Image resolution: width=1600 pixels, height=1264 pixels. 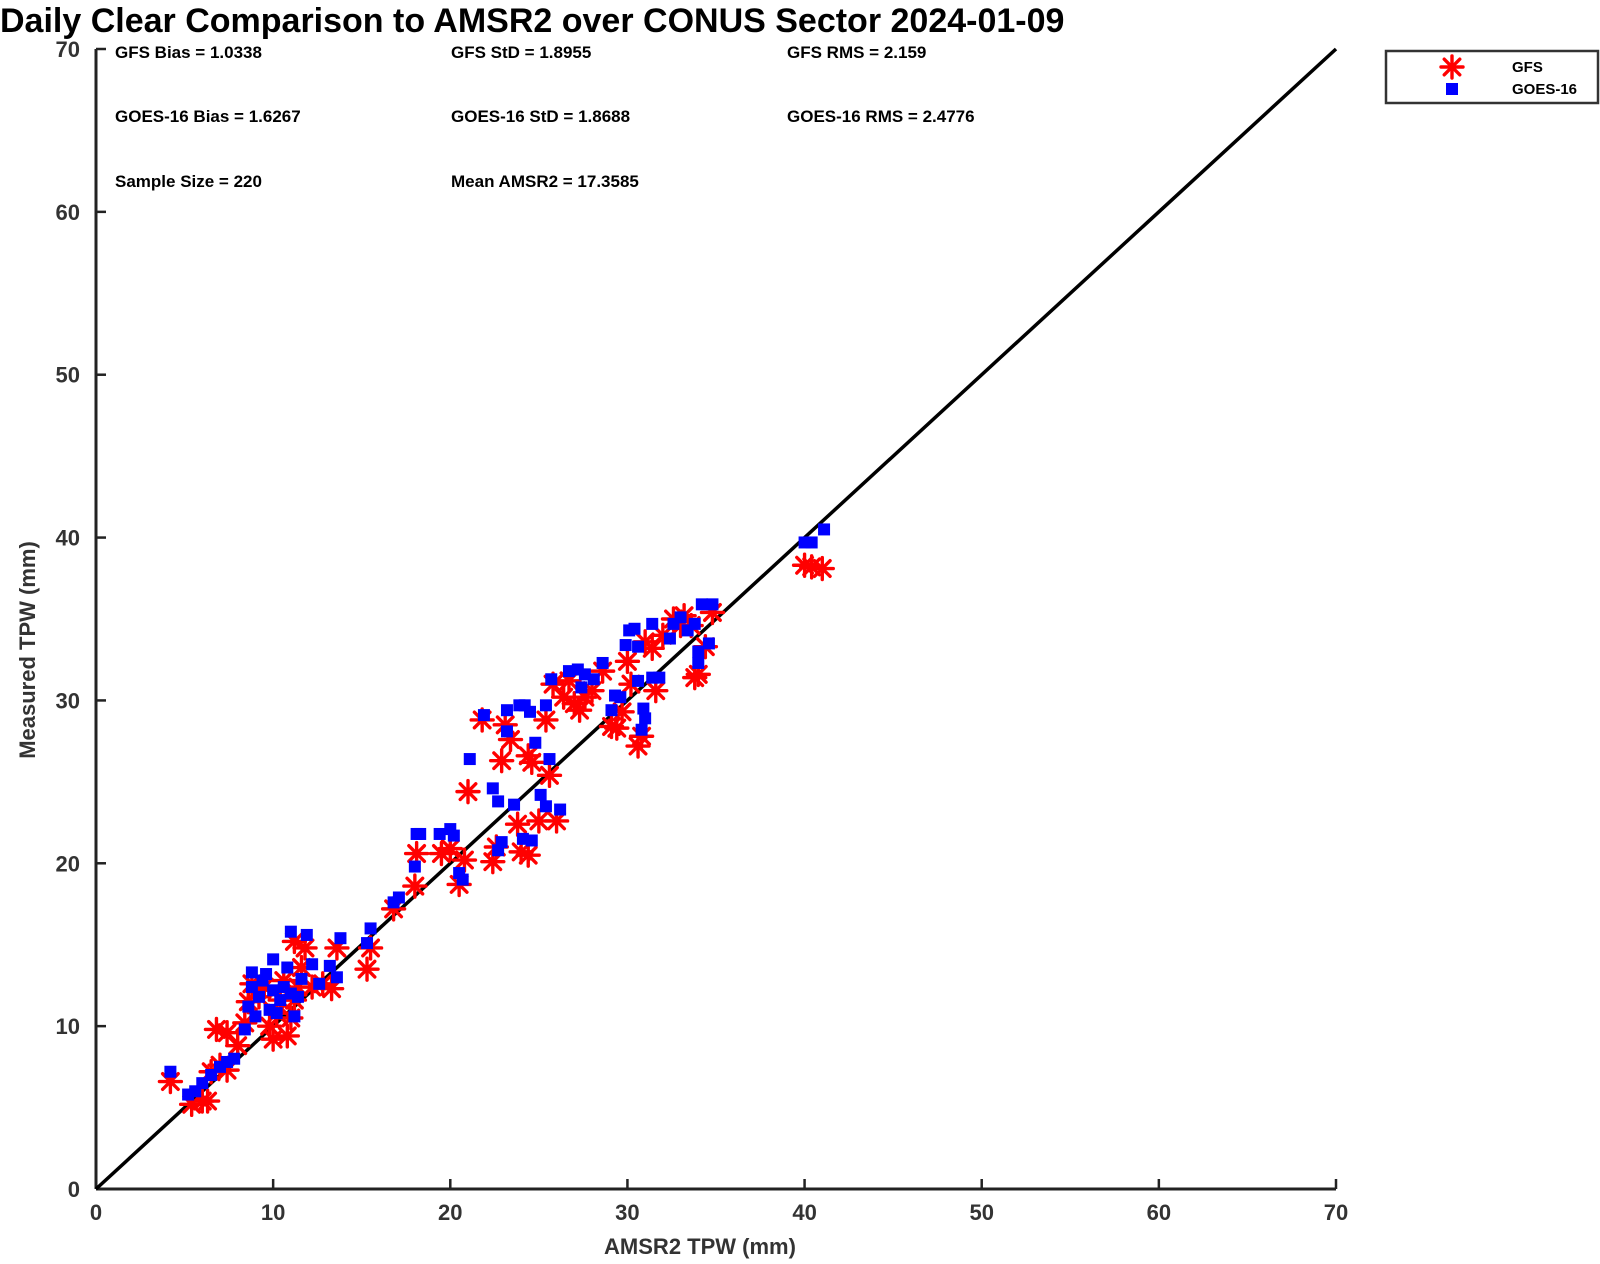 What do you see at coordinates (1452, 67) in the screenshot?
I see `legend-gfs-marker` at bounding box center [1452, 67].